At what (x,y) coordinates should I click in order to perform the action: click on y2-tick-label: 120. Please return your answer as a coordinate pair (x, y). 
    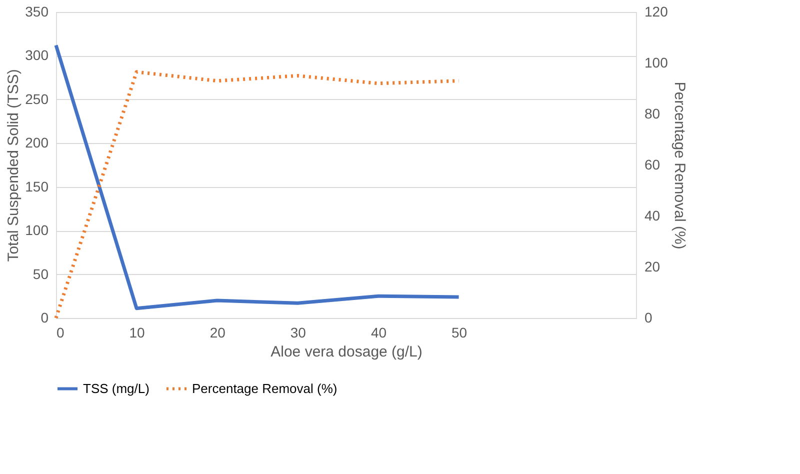
    Looking at the image, I should click on (656, 12).